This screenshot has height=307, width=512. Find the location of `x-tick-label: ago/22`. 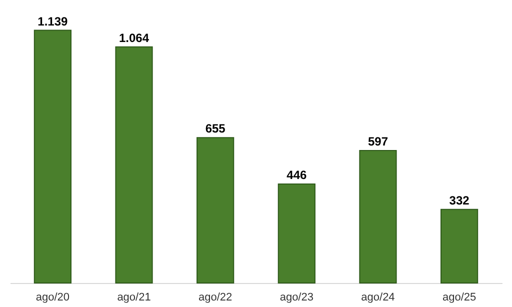

x-tick-label: ago/22 is located at coordinates (215, 298).